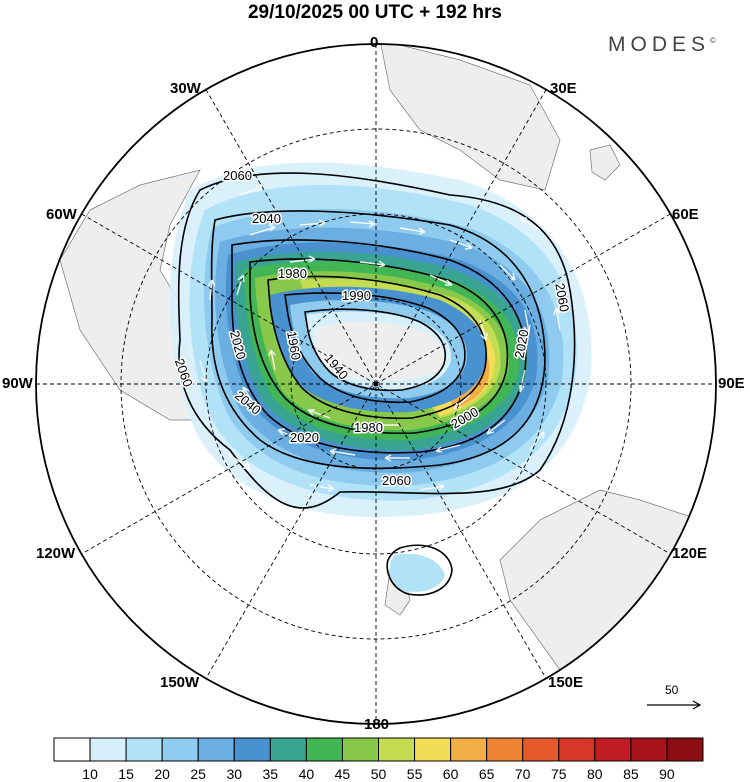 Image resolution: width=750 pixels, height=782 pixels. I want to click on brand-name: MODES, so click(659, 44).